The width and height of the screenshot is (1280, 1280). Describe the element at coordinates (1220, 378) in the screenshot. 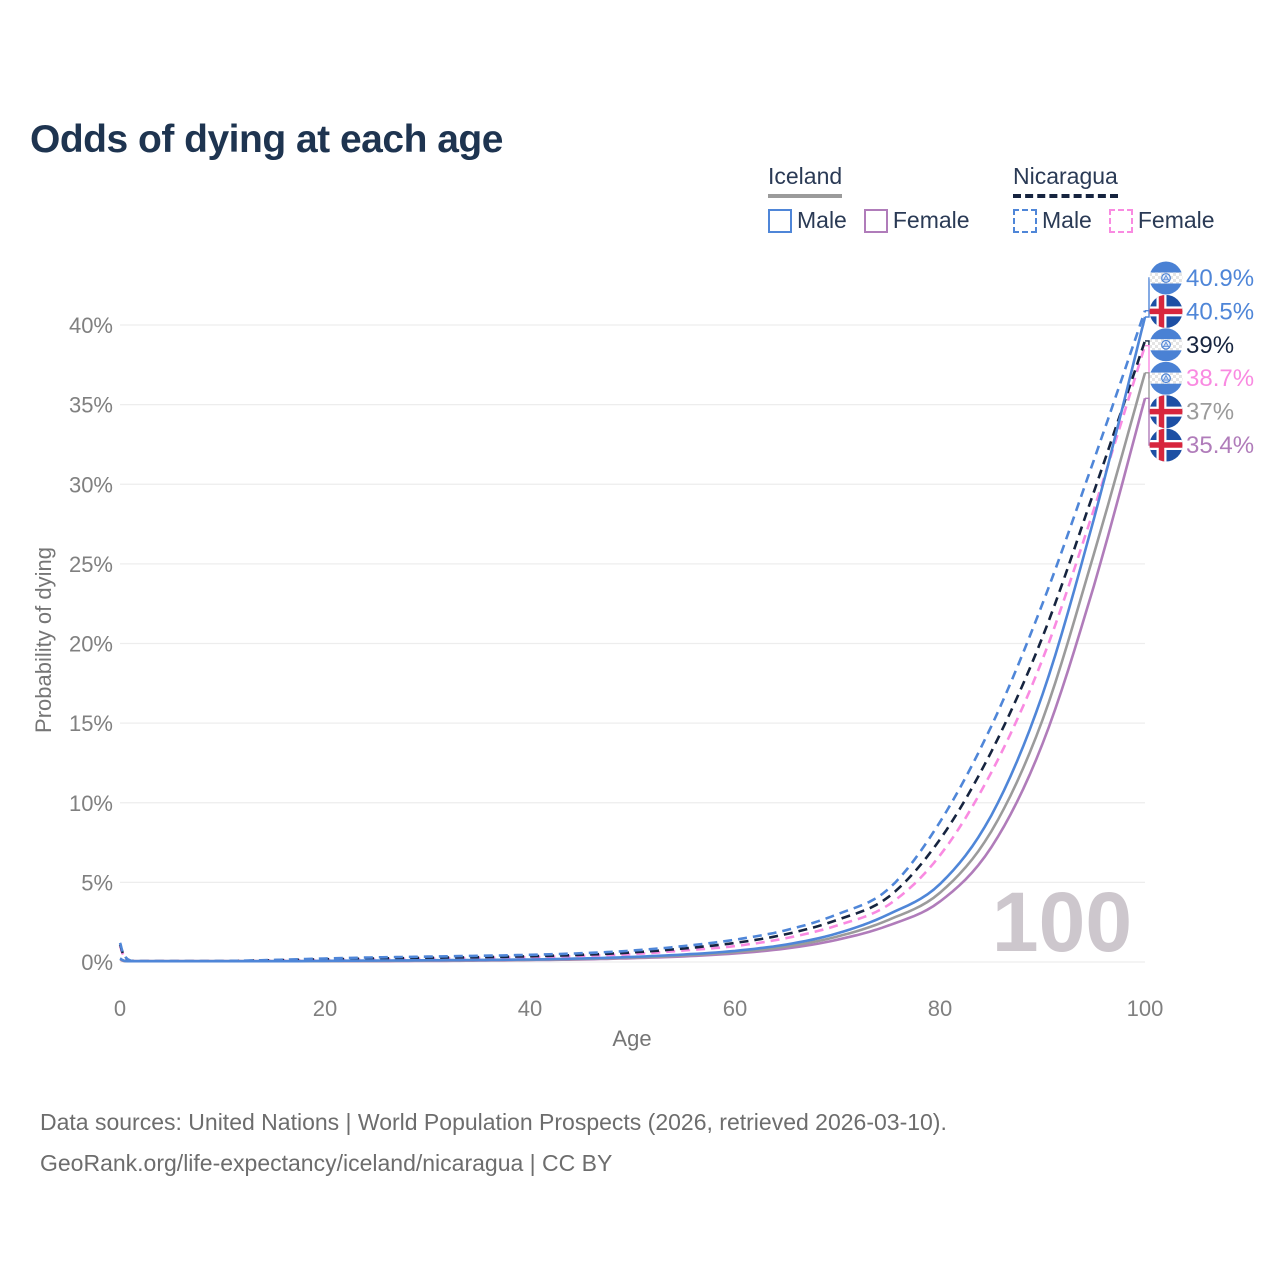

I see `end-value-label-nicaragua-female: 38.7%` at that location.